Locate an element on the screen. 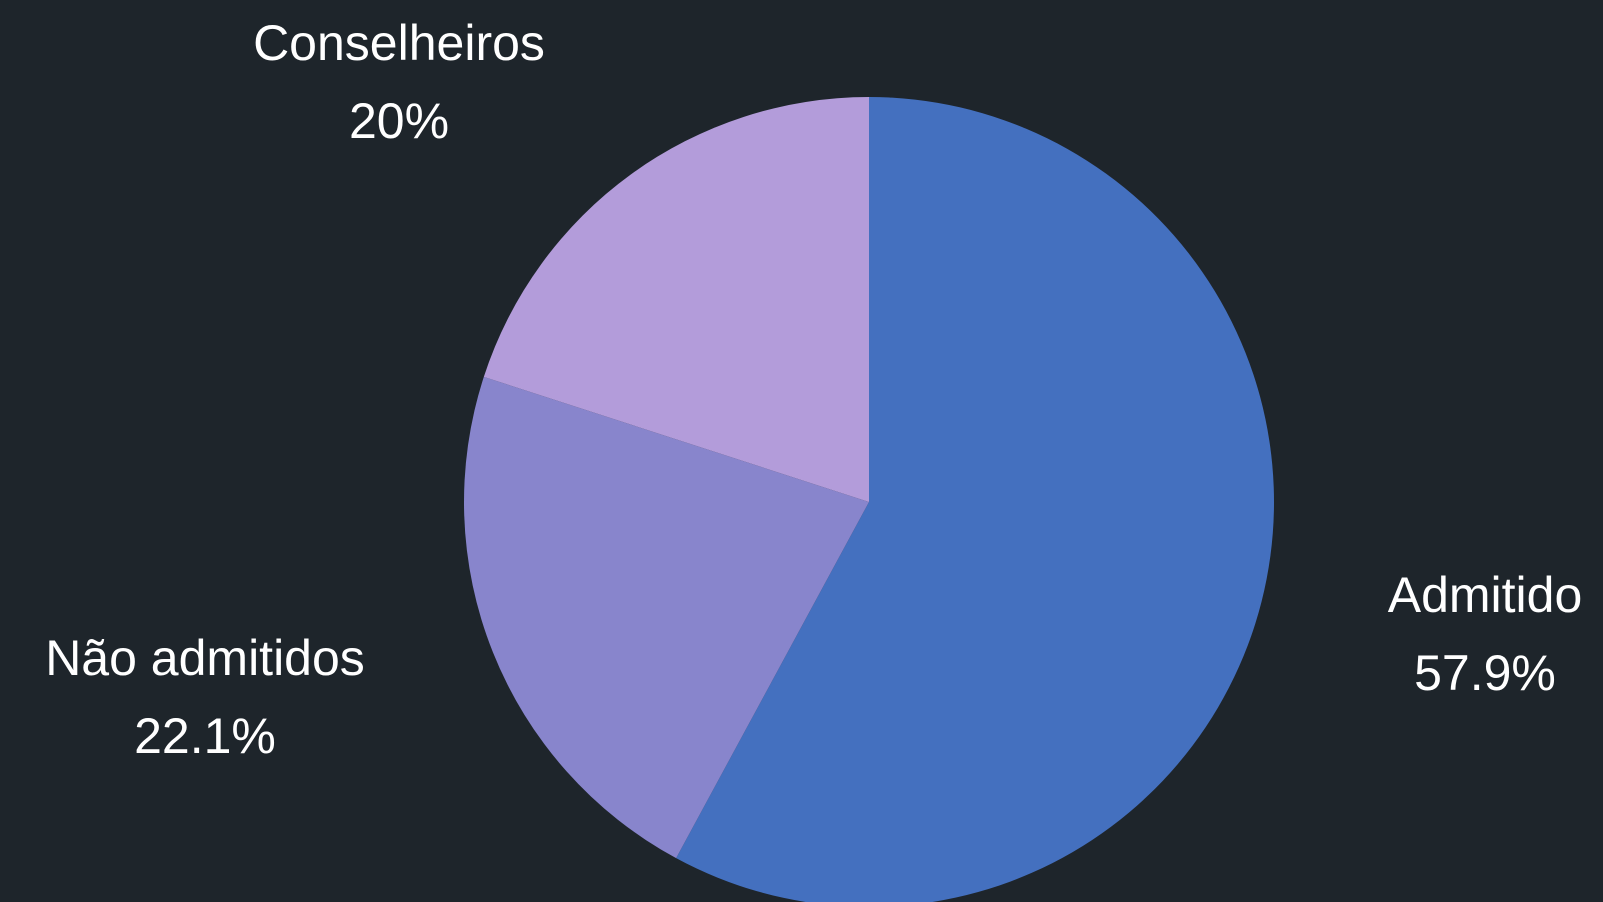 The height and width of the screenshot is (902, 1603). slice-label-nao-admitidos: Não admitidos is located at coordinates (205, 658).